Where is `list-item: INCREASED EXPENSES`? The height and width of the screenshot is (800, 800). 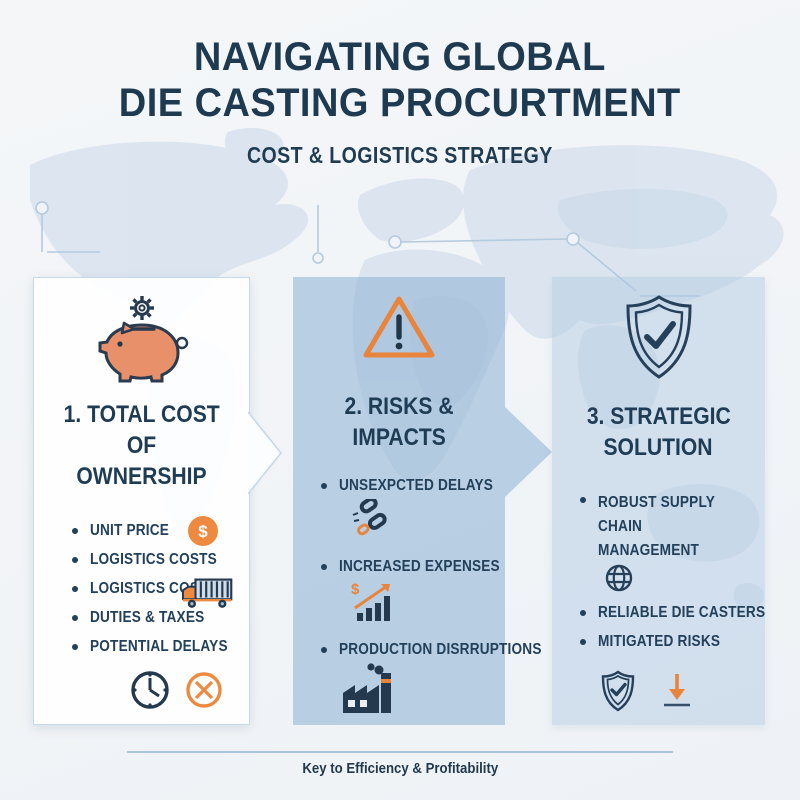
list-item: INCREASED EXPENSES is located at coordinates (410, 567).